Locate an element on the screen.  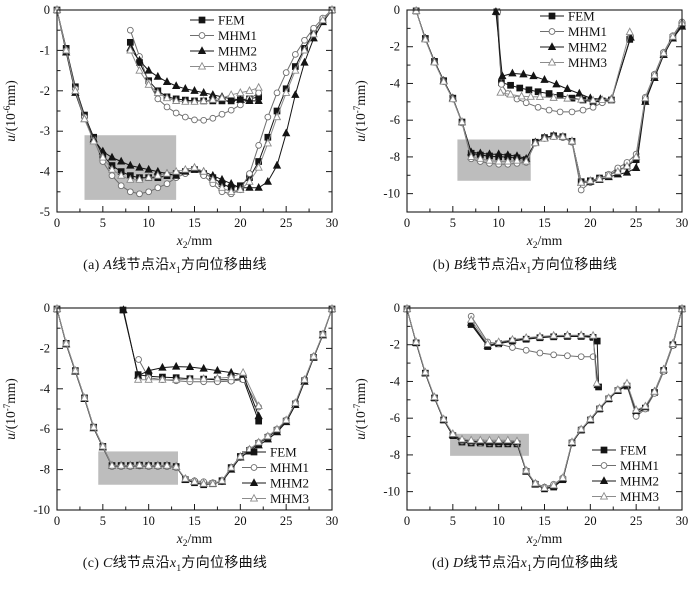
caption-variable-subscript: 1 is located at coordinates (530, 568).